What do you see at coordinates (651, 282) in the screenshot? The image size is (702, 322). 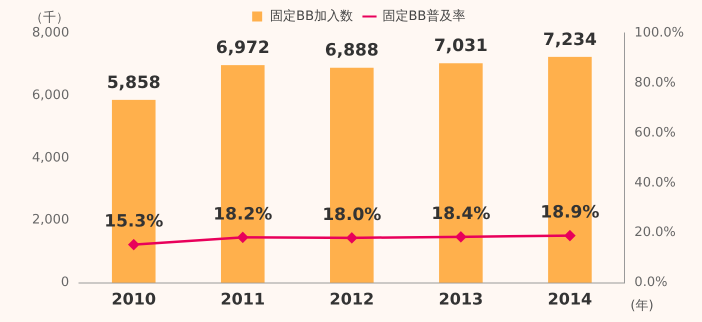 I see `y2-tick-label: 0.0%` at bounding box center [651, 282].